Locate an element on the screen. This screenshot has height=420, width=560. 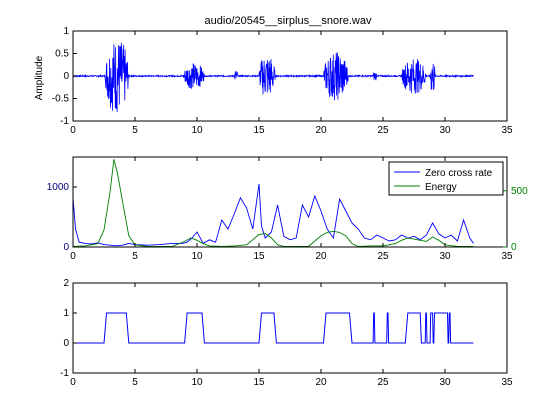
y-tick-label: 2 is located at coordinates (66, 283).